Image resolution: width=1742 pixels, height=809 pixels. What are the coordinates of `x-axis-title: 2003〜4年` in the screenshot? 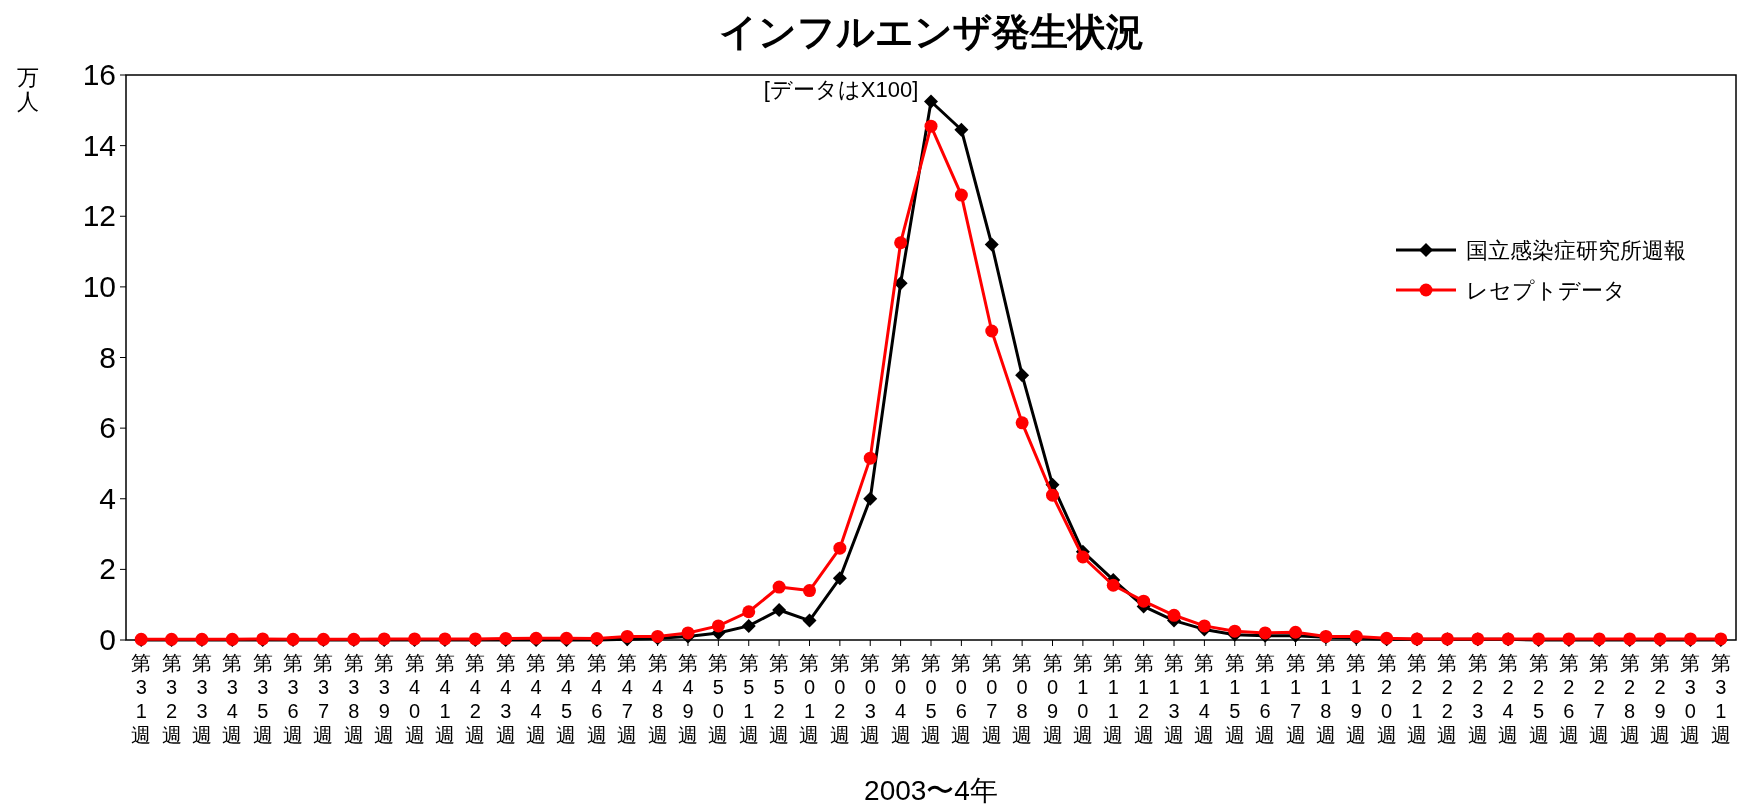 It's located at (931, 790).